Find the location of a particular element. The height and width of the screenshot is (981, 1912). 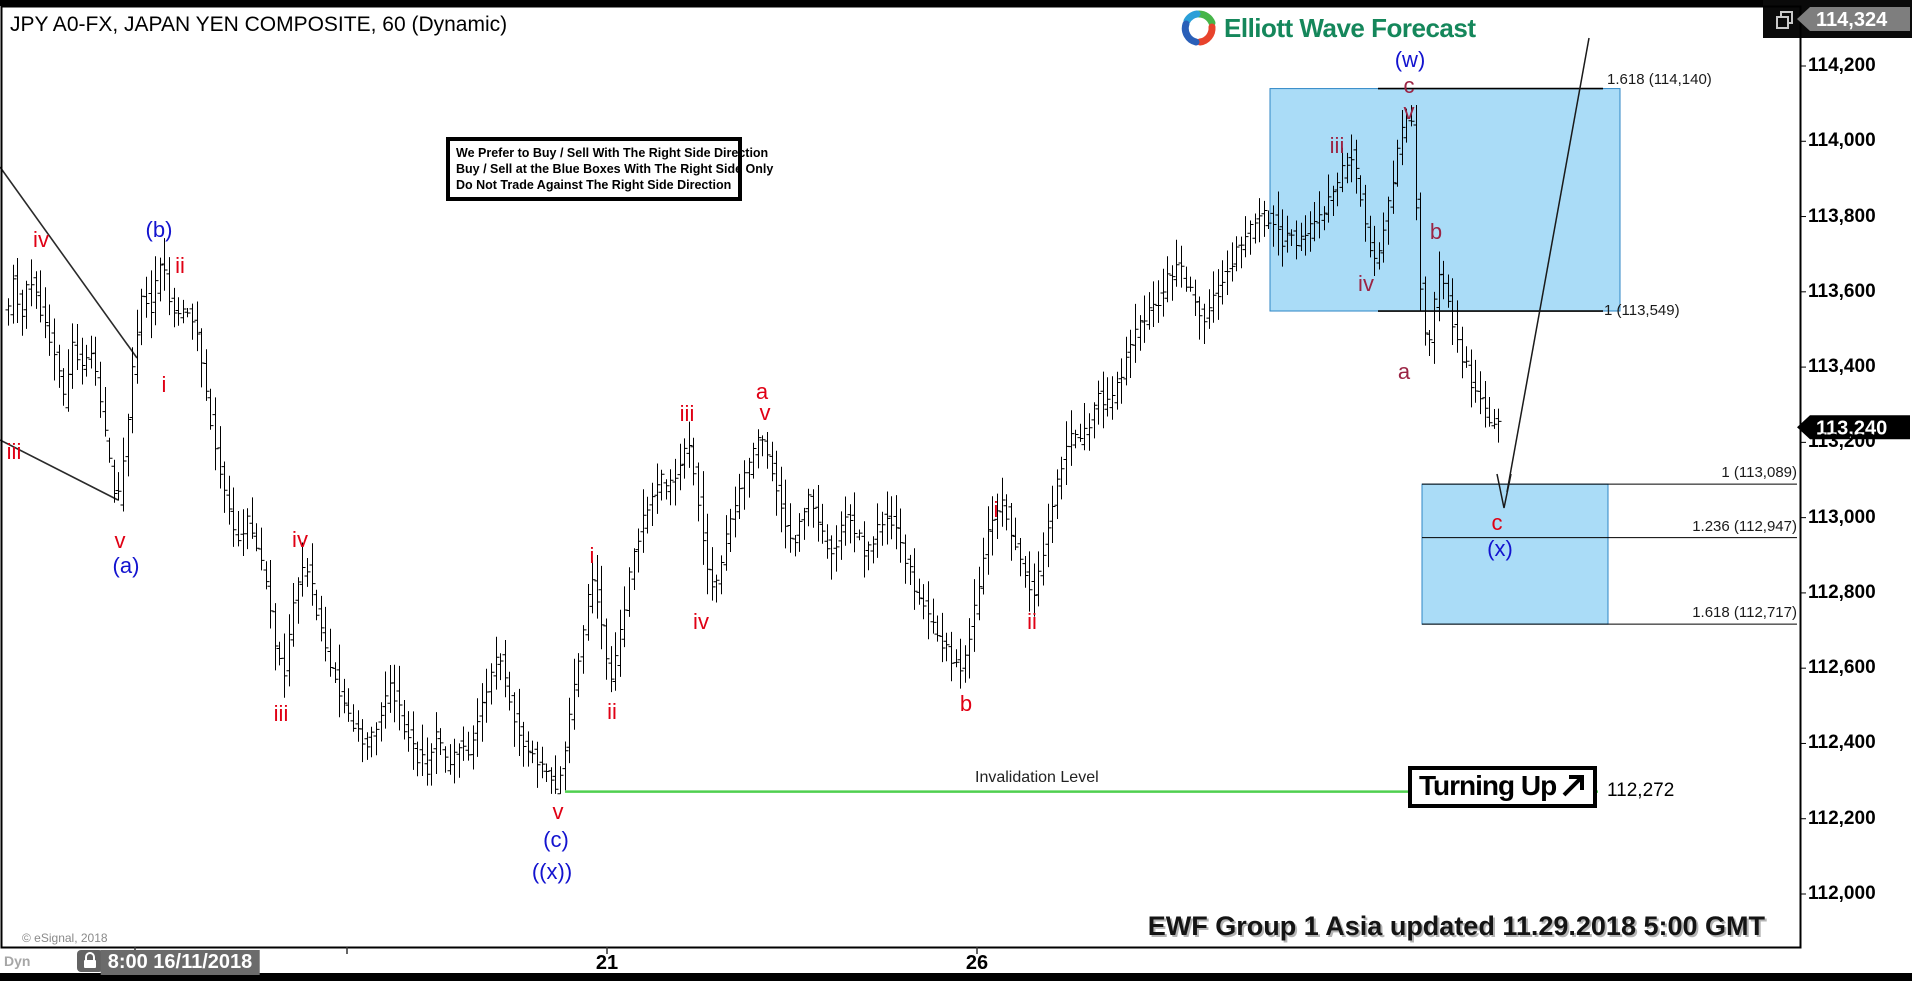

window-high-tag: 114,324 is located at coordinates (1853, 19).